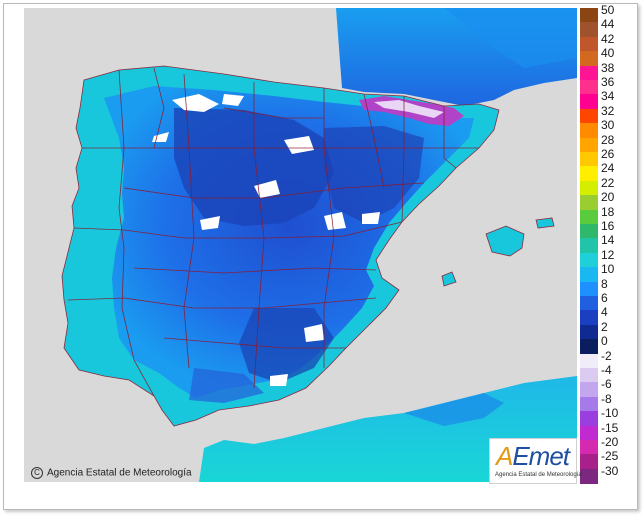 The width and height of the screenshot is (644, 518). I want to click on legend-label: 14, so click(608, 240).